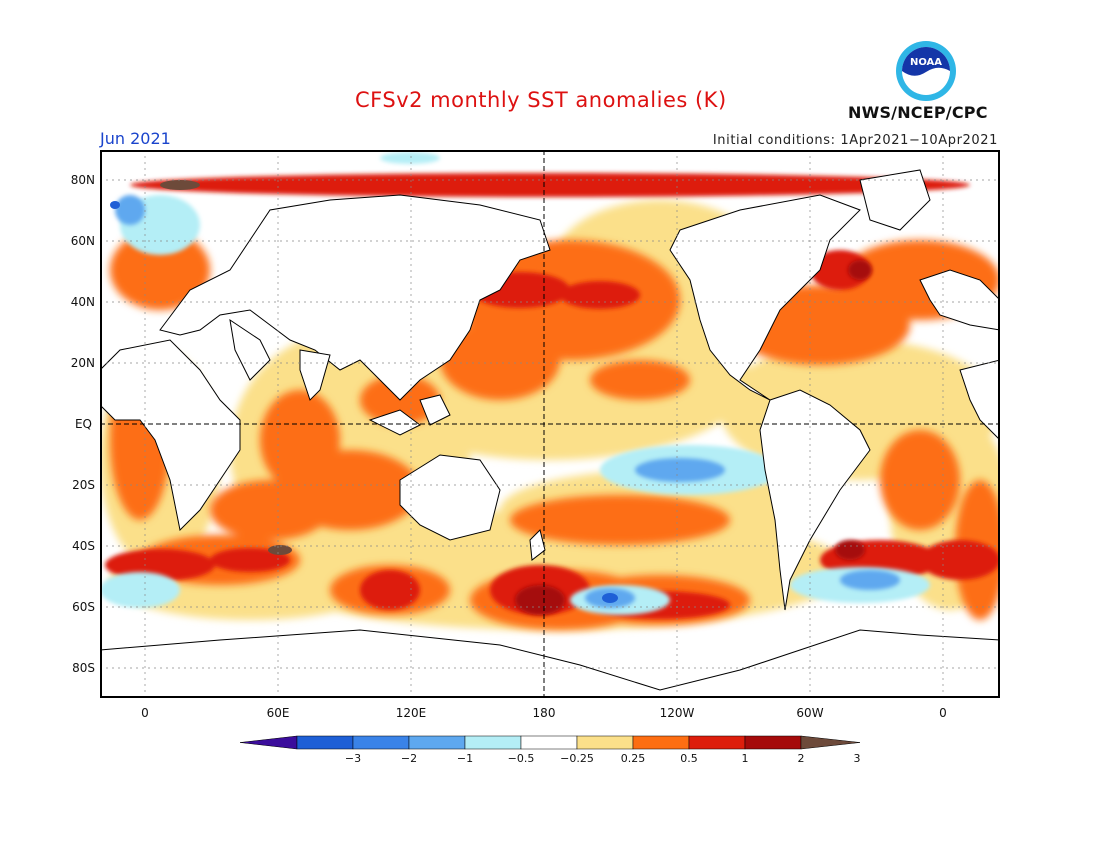 The height and width of the screenshot is (850, 1100). I want to click on colorbar-tick-label: 3, so click(857, 758).